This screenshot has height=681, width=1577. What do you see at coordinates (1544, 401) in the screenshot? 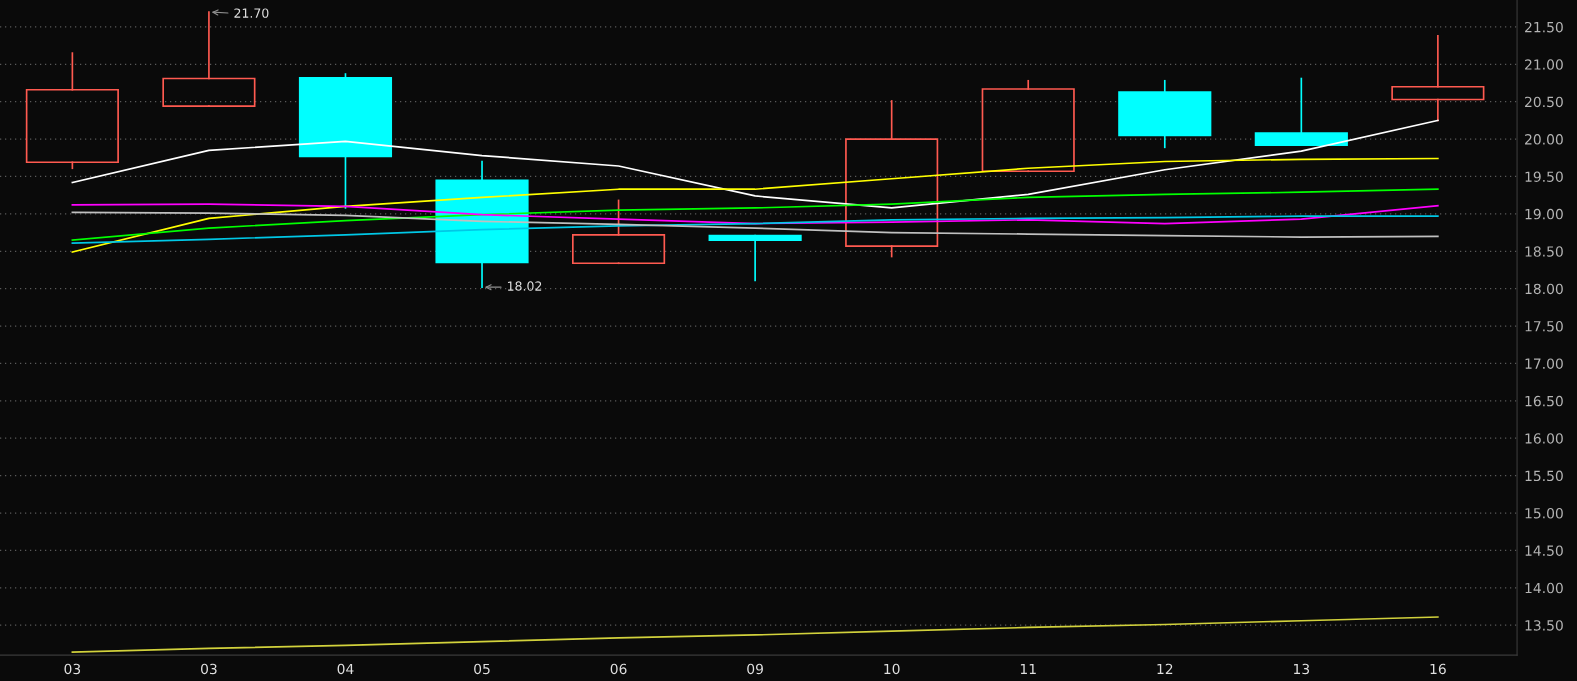
I see `y-tick-label: 16.50` at bounding box center [1544, 401].